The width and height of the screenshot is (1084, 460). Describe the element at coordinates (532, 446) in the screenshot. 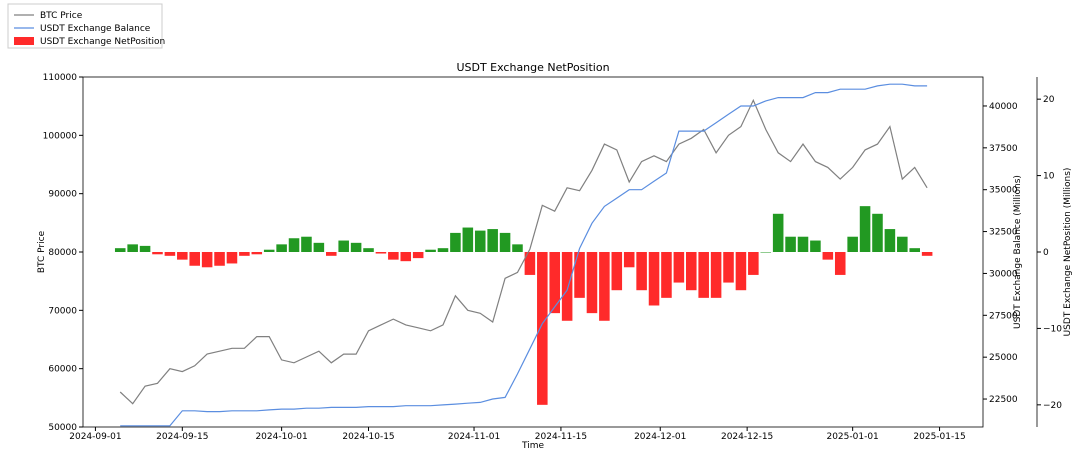

I see `x-axis-label: Time` at that location.